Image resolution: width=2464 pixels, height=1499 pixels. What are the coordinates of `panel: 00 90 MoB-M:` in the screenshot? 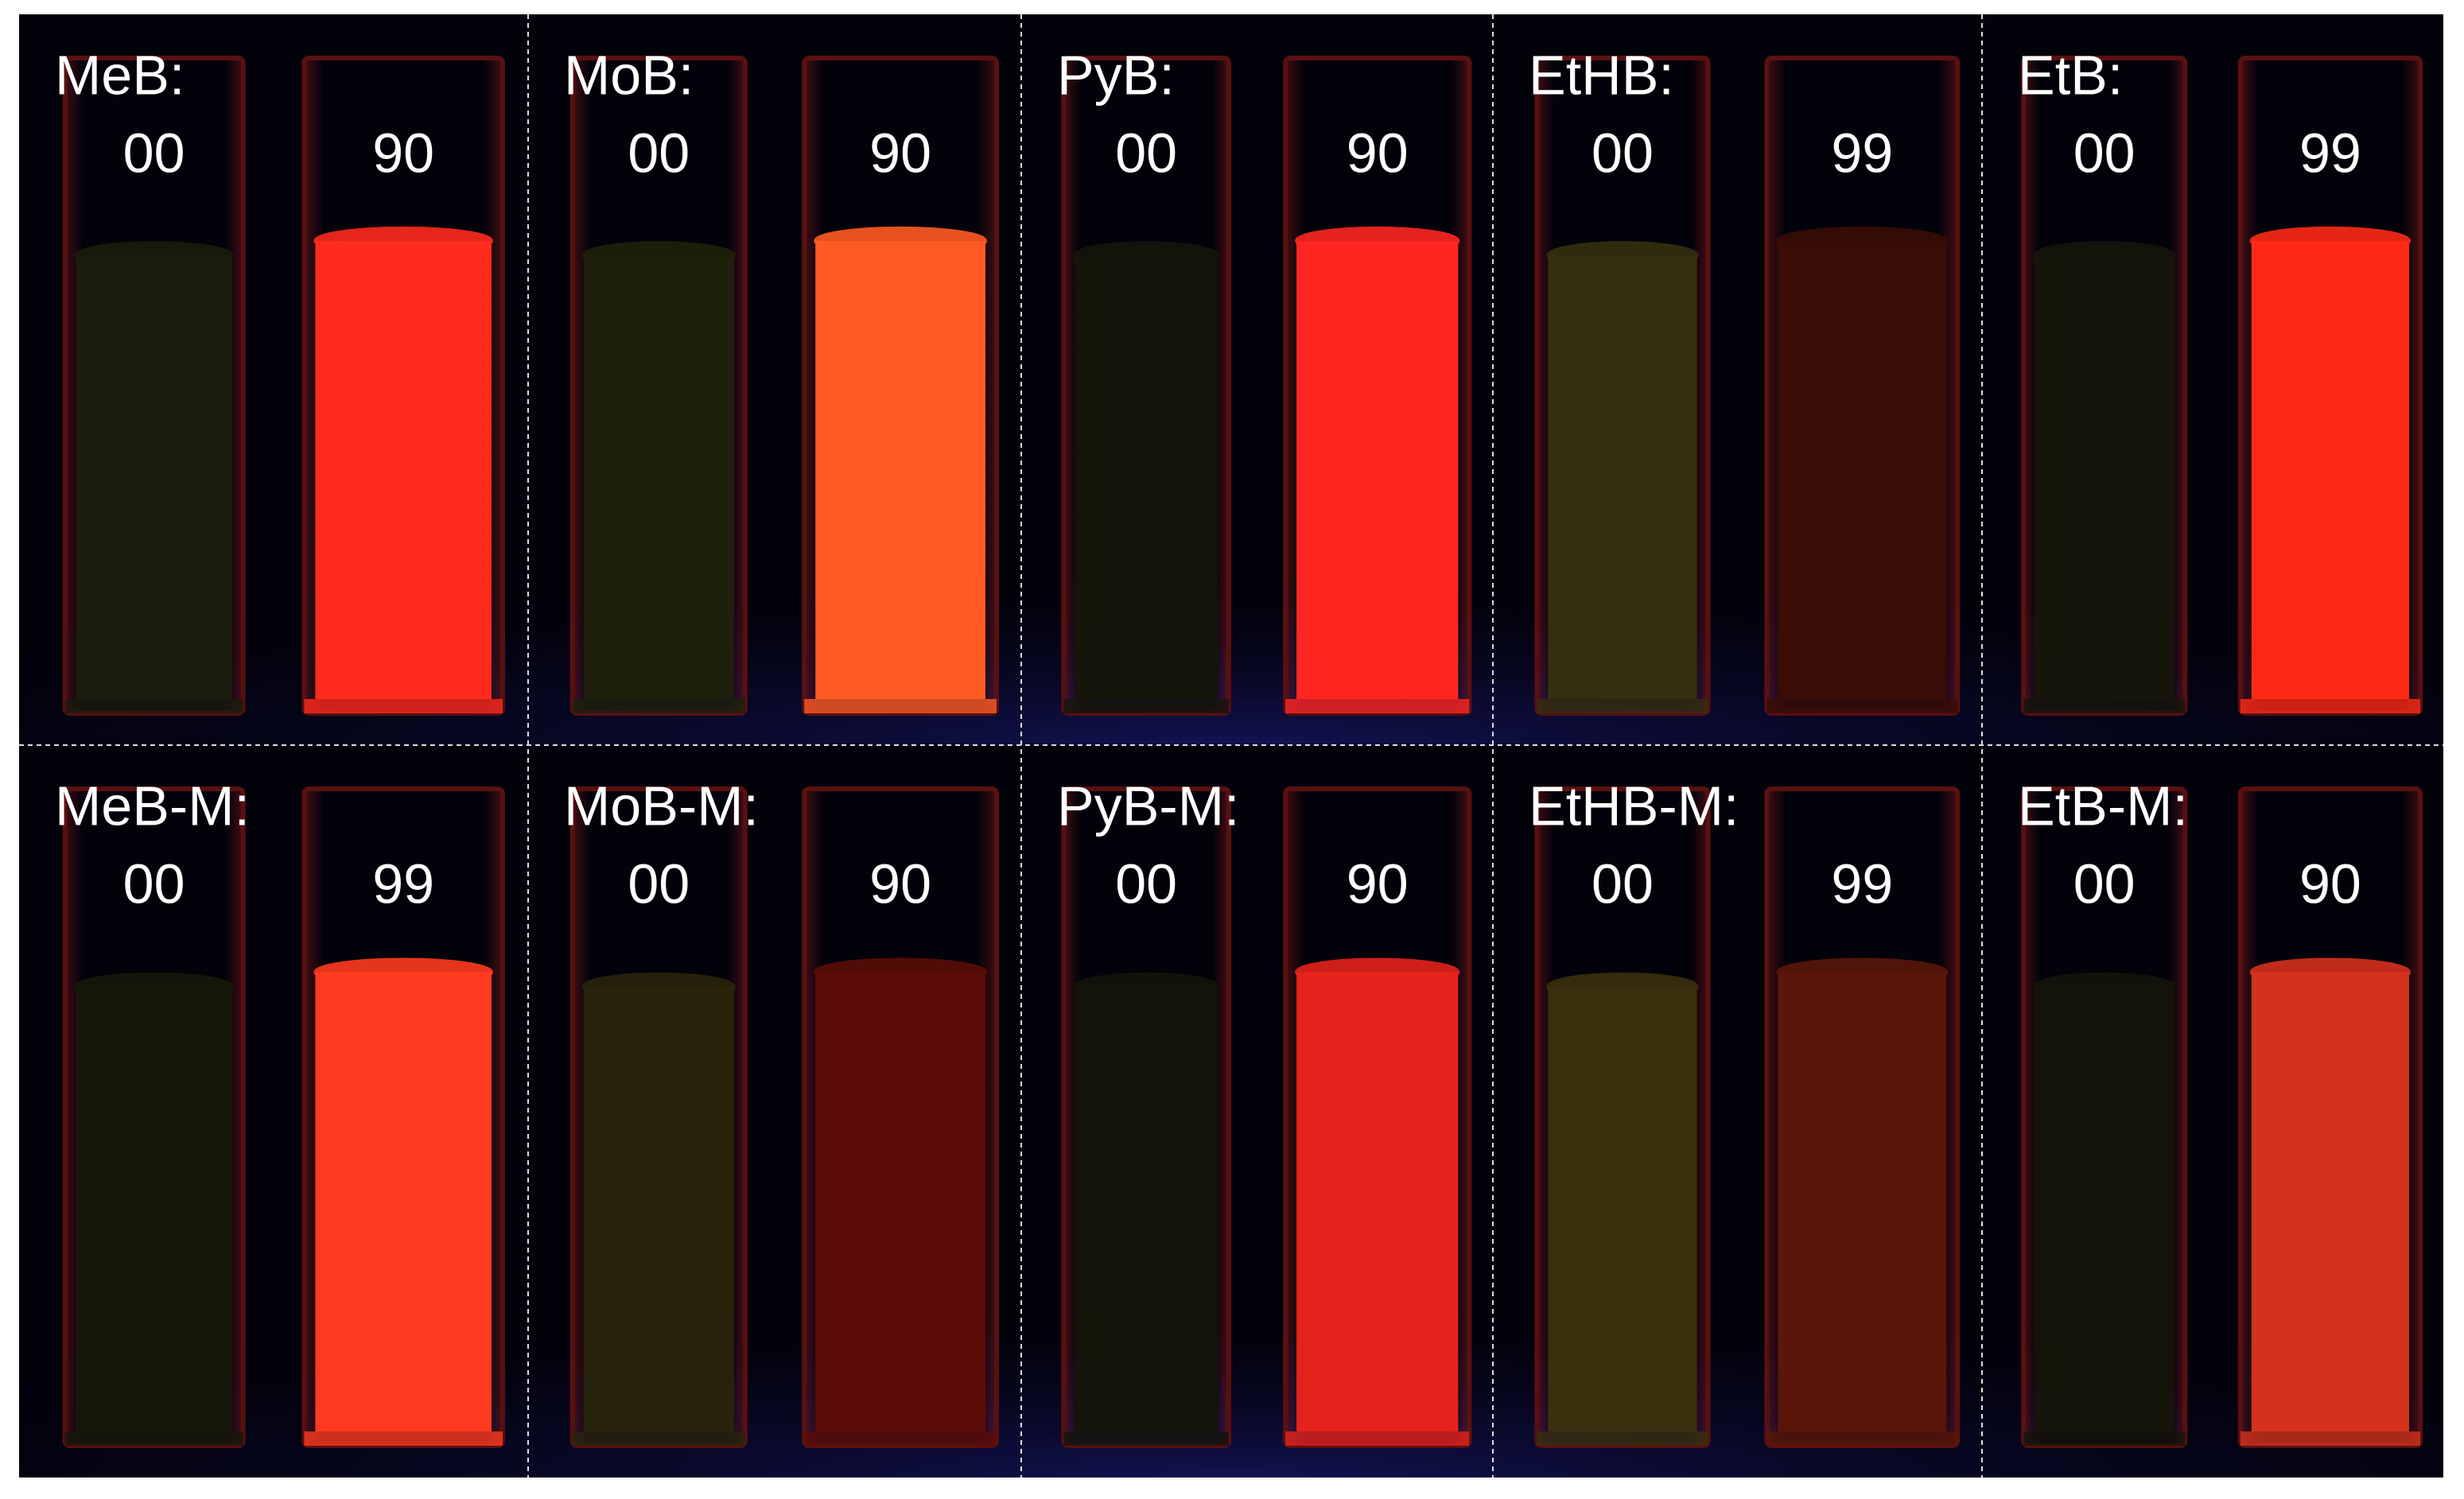 It's located at (782, 1111).